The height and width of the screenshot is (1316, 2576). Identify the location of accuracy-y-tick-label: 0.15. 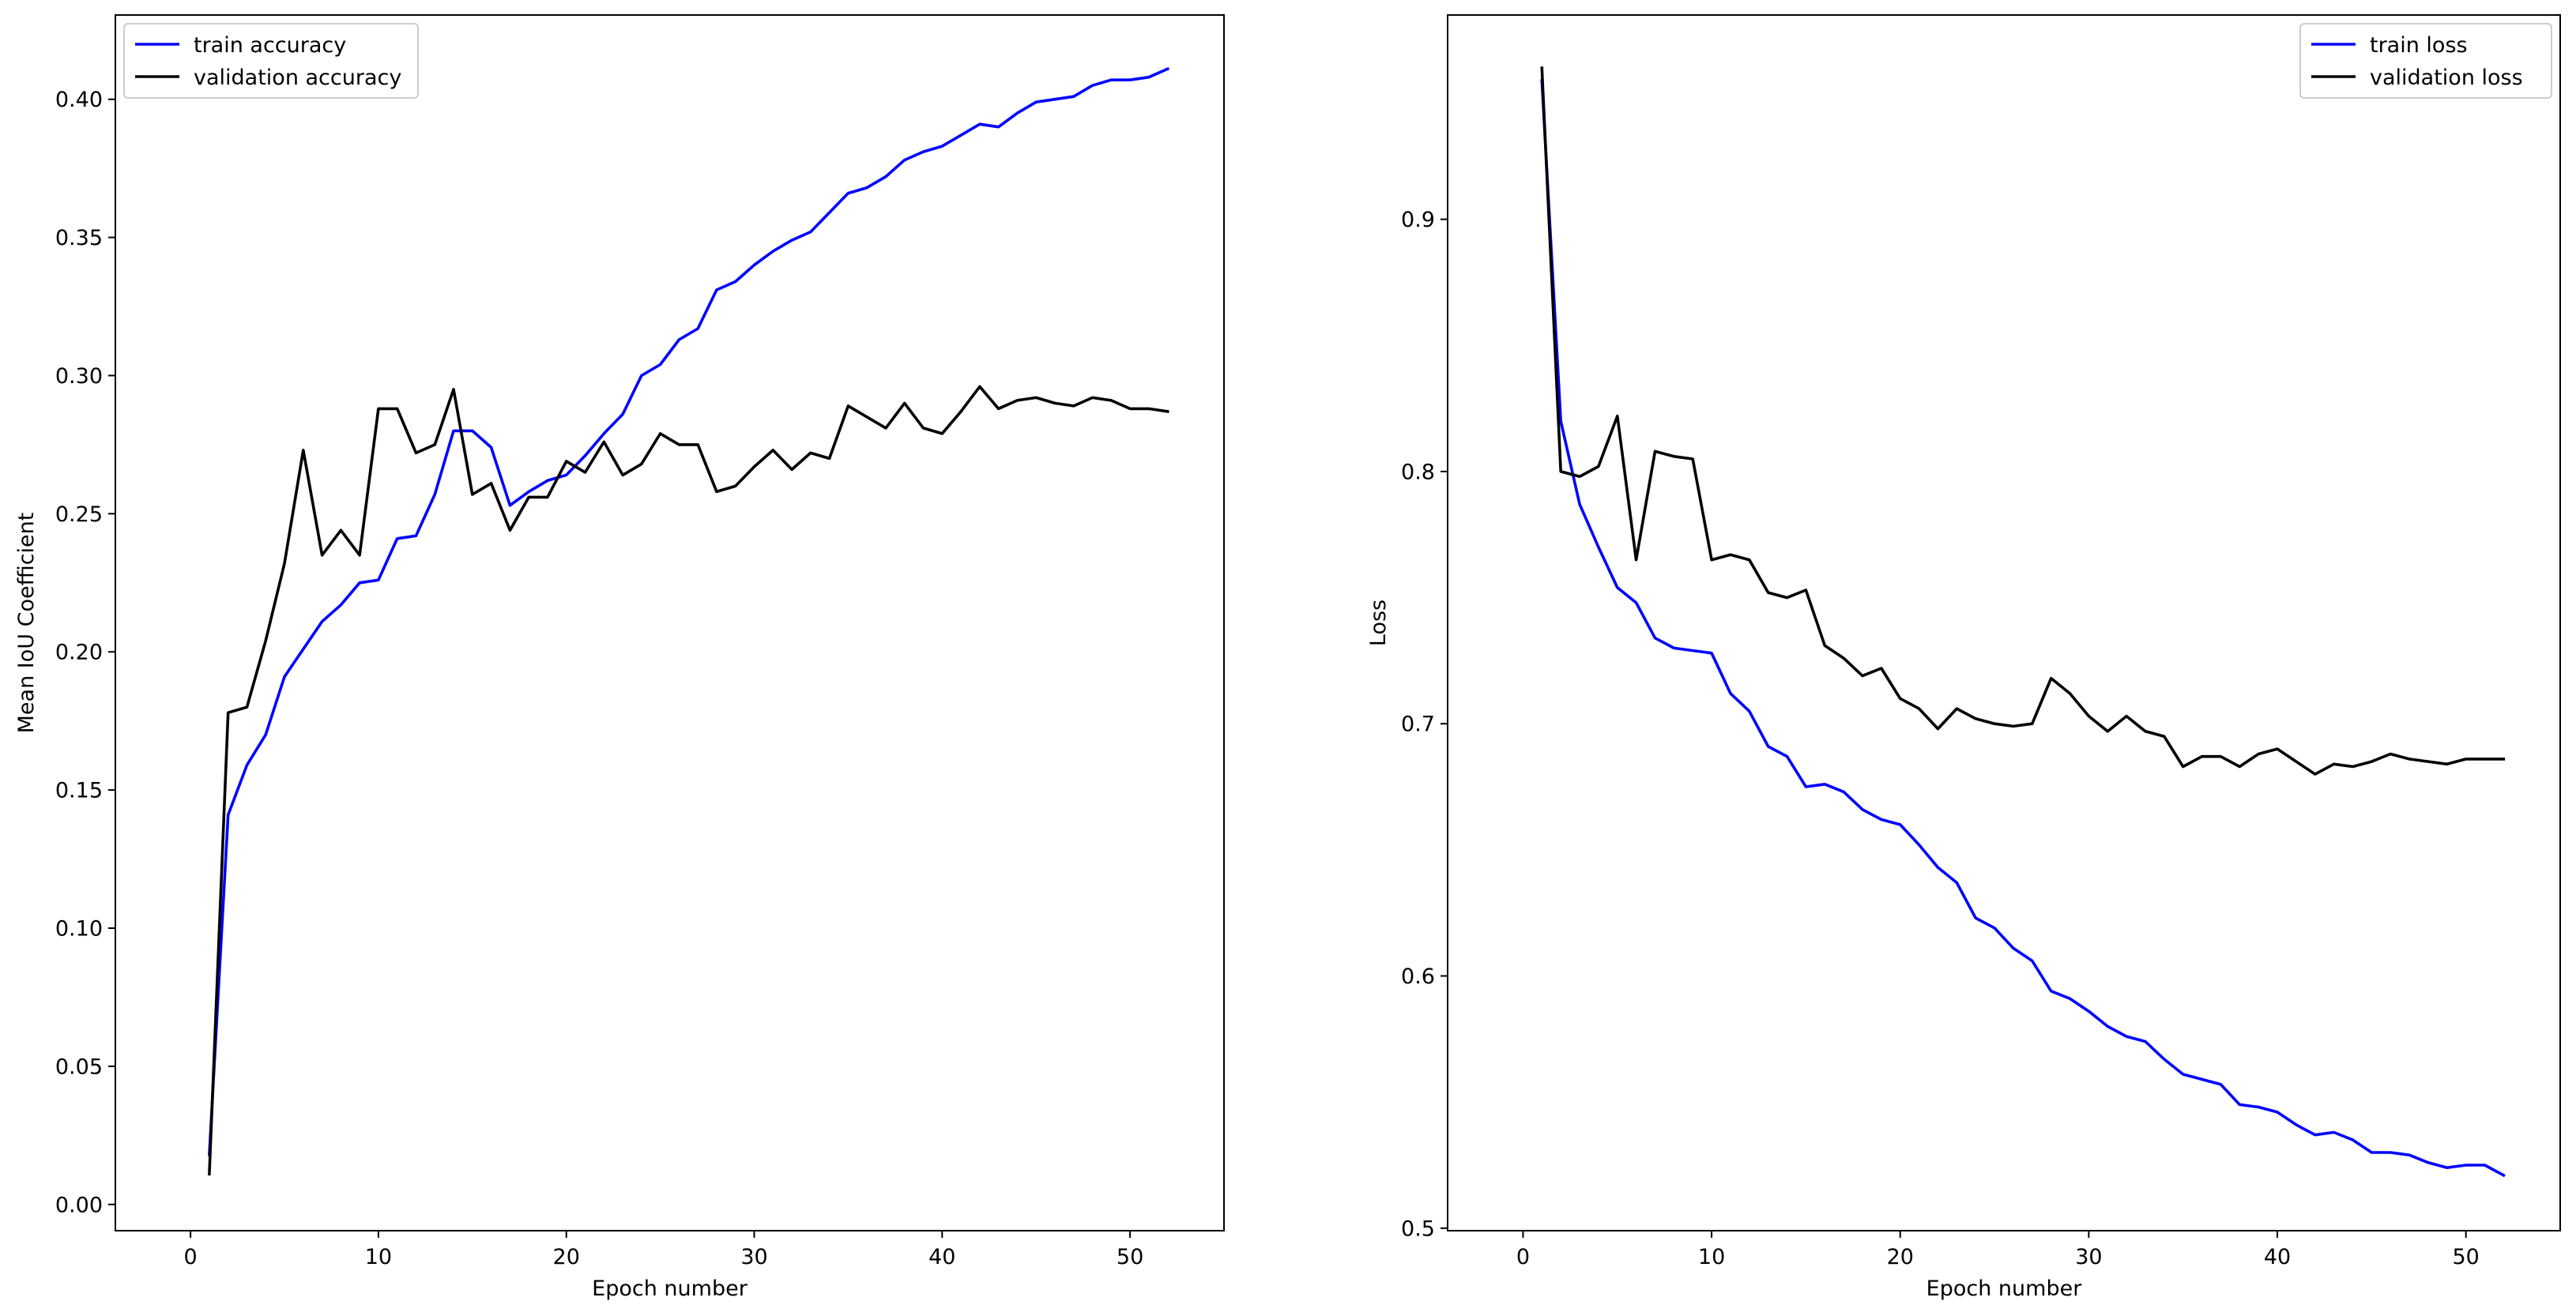
(79, 791).